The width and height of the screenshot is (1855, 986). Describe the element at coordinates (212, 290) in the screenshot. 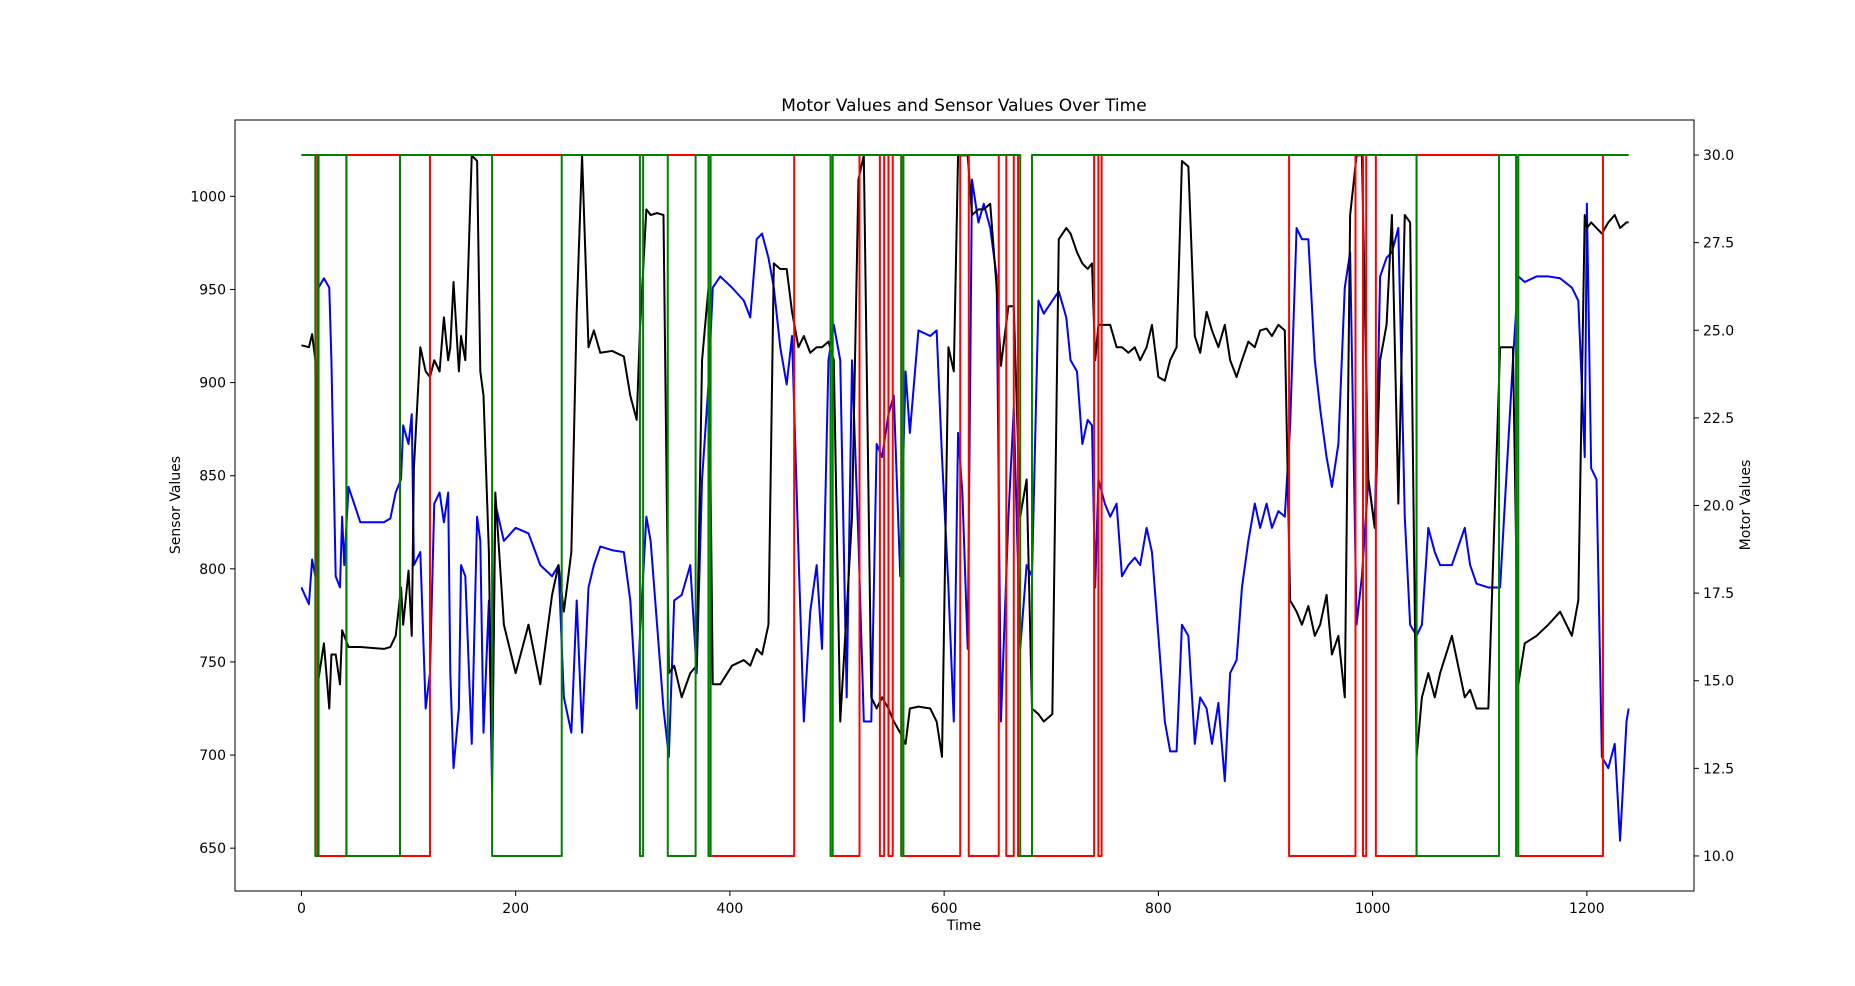

I see `y-tick-label: 950` at that location.